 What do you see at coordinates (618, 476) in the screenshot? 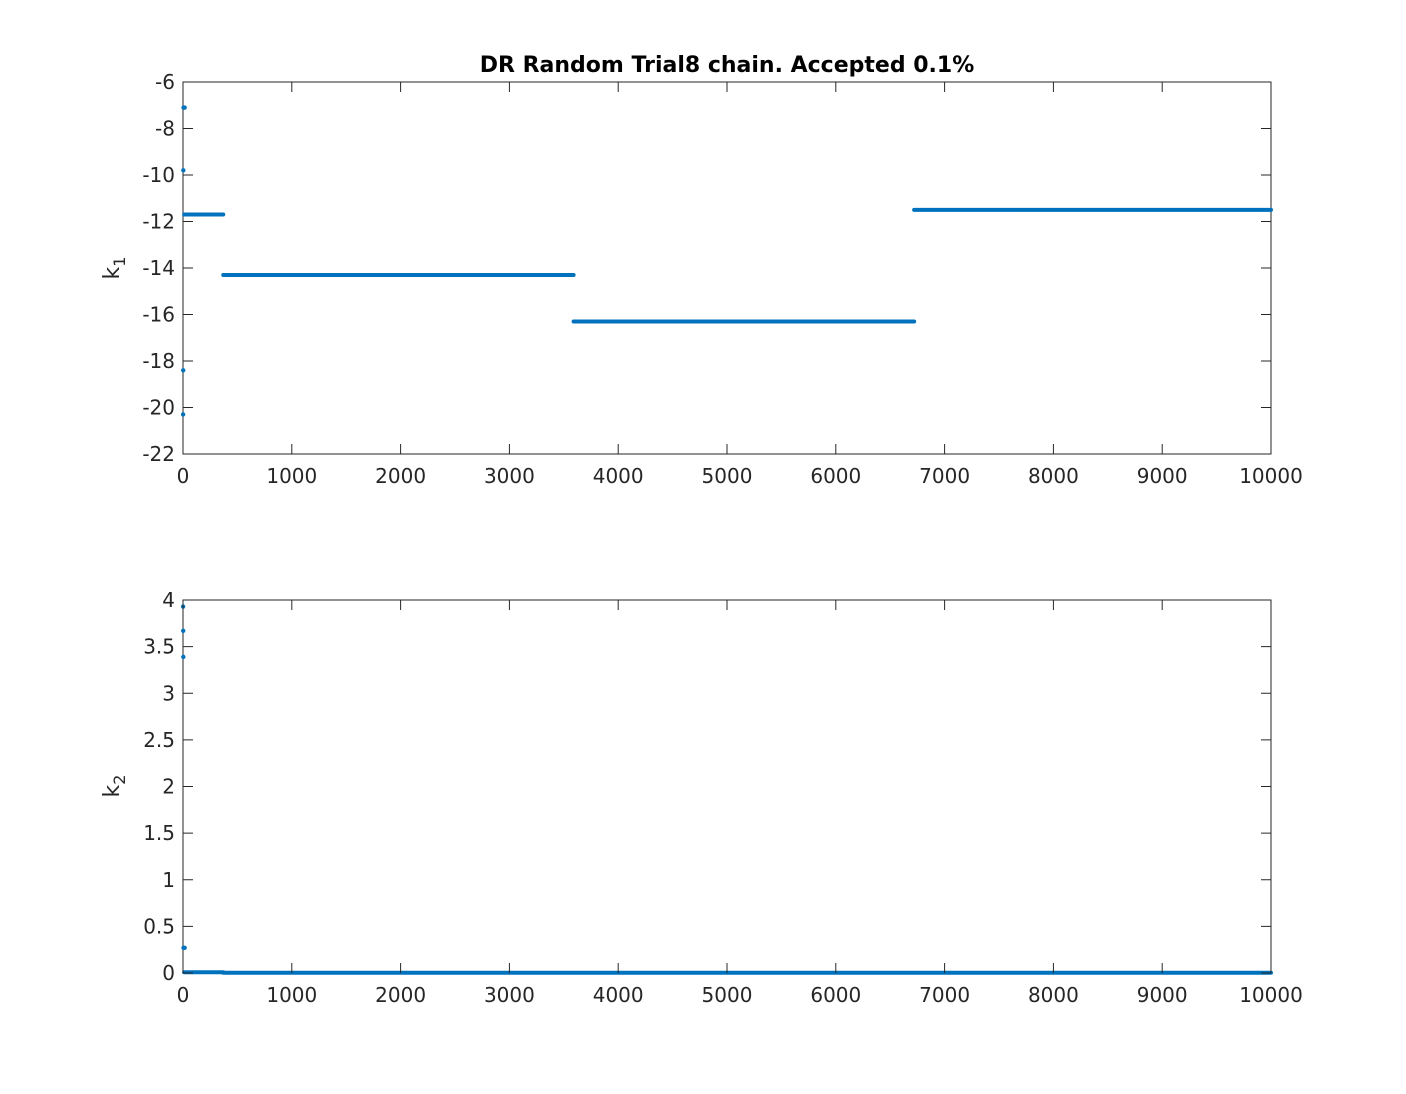
I see `axes-k1-xtick-label: 4000` at bounding box center [618, 476].